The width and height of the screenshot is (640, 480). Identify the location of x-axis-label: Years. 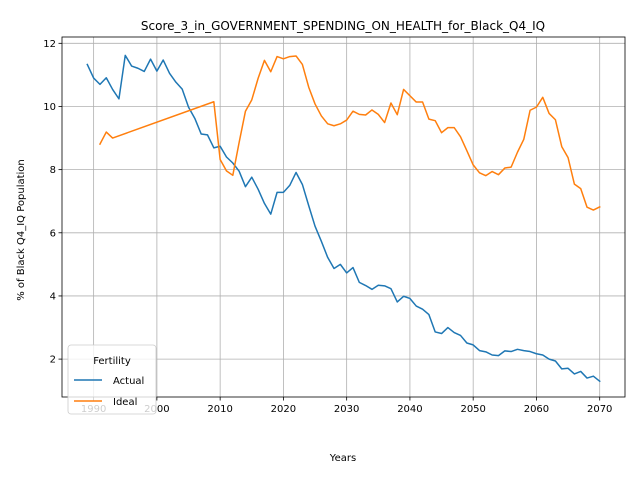
(342, 458).